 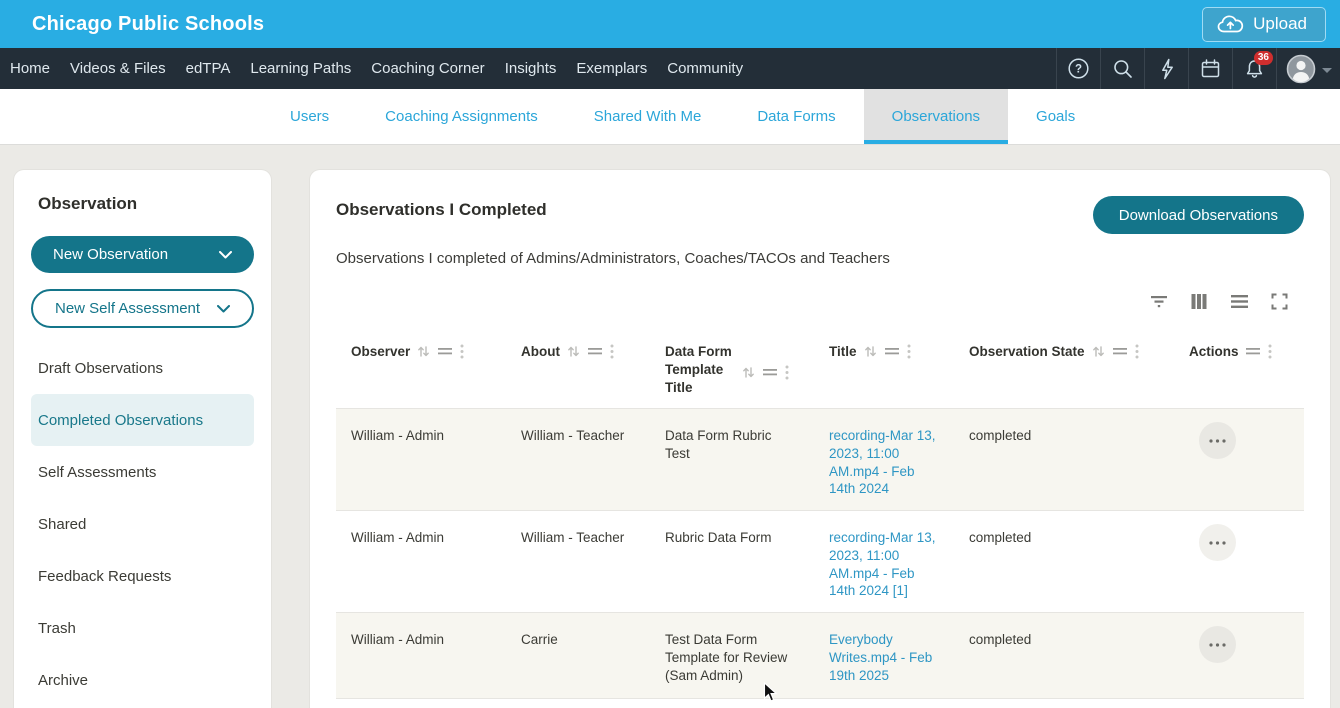 I want to click on nav-item-edtpa: edTPA, so click(x=208, y=68).